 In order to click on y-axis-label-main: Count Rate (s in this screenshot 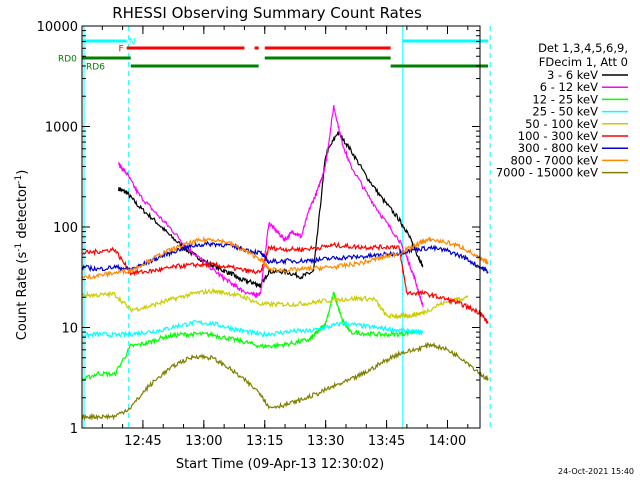, I will do `click(22, 296)`.